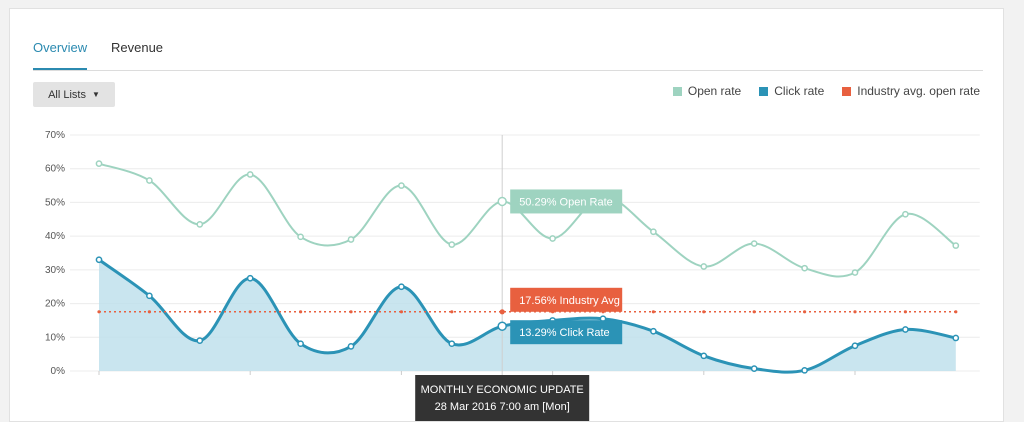  Describe the element at coordinates (55, 202) in the screenshot. I see `y-tick-label: 50%` at that location.